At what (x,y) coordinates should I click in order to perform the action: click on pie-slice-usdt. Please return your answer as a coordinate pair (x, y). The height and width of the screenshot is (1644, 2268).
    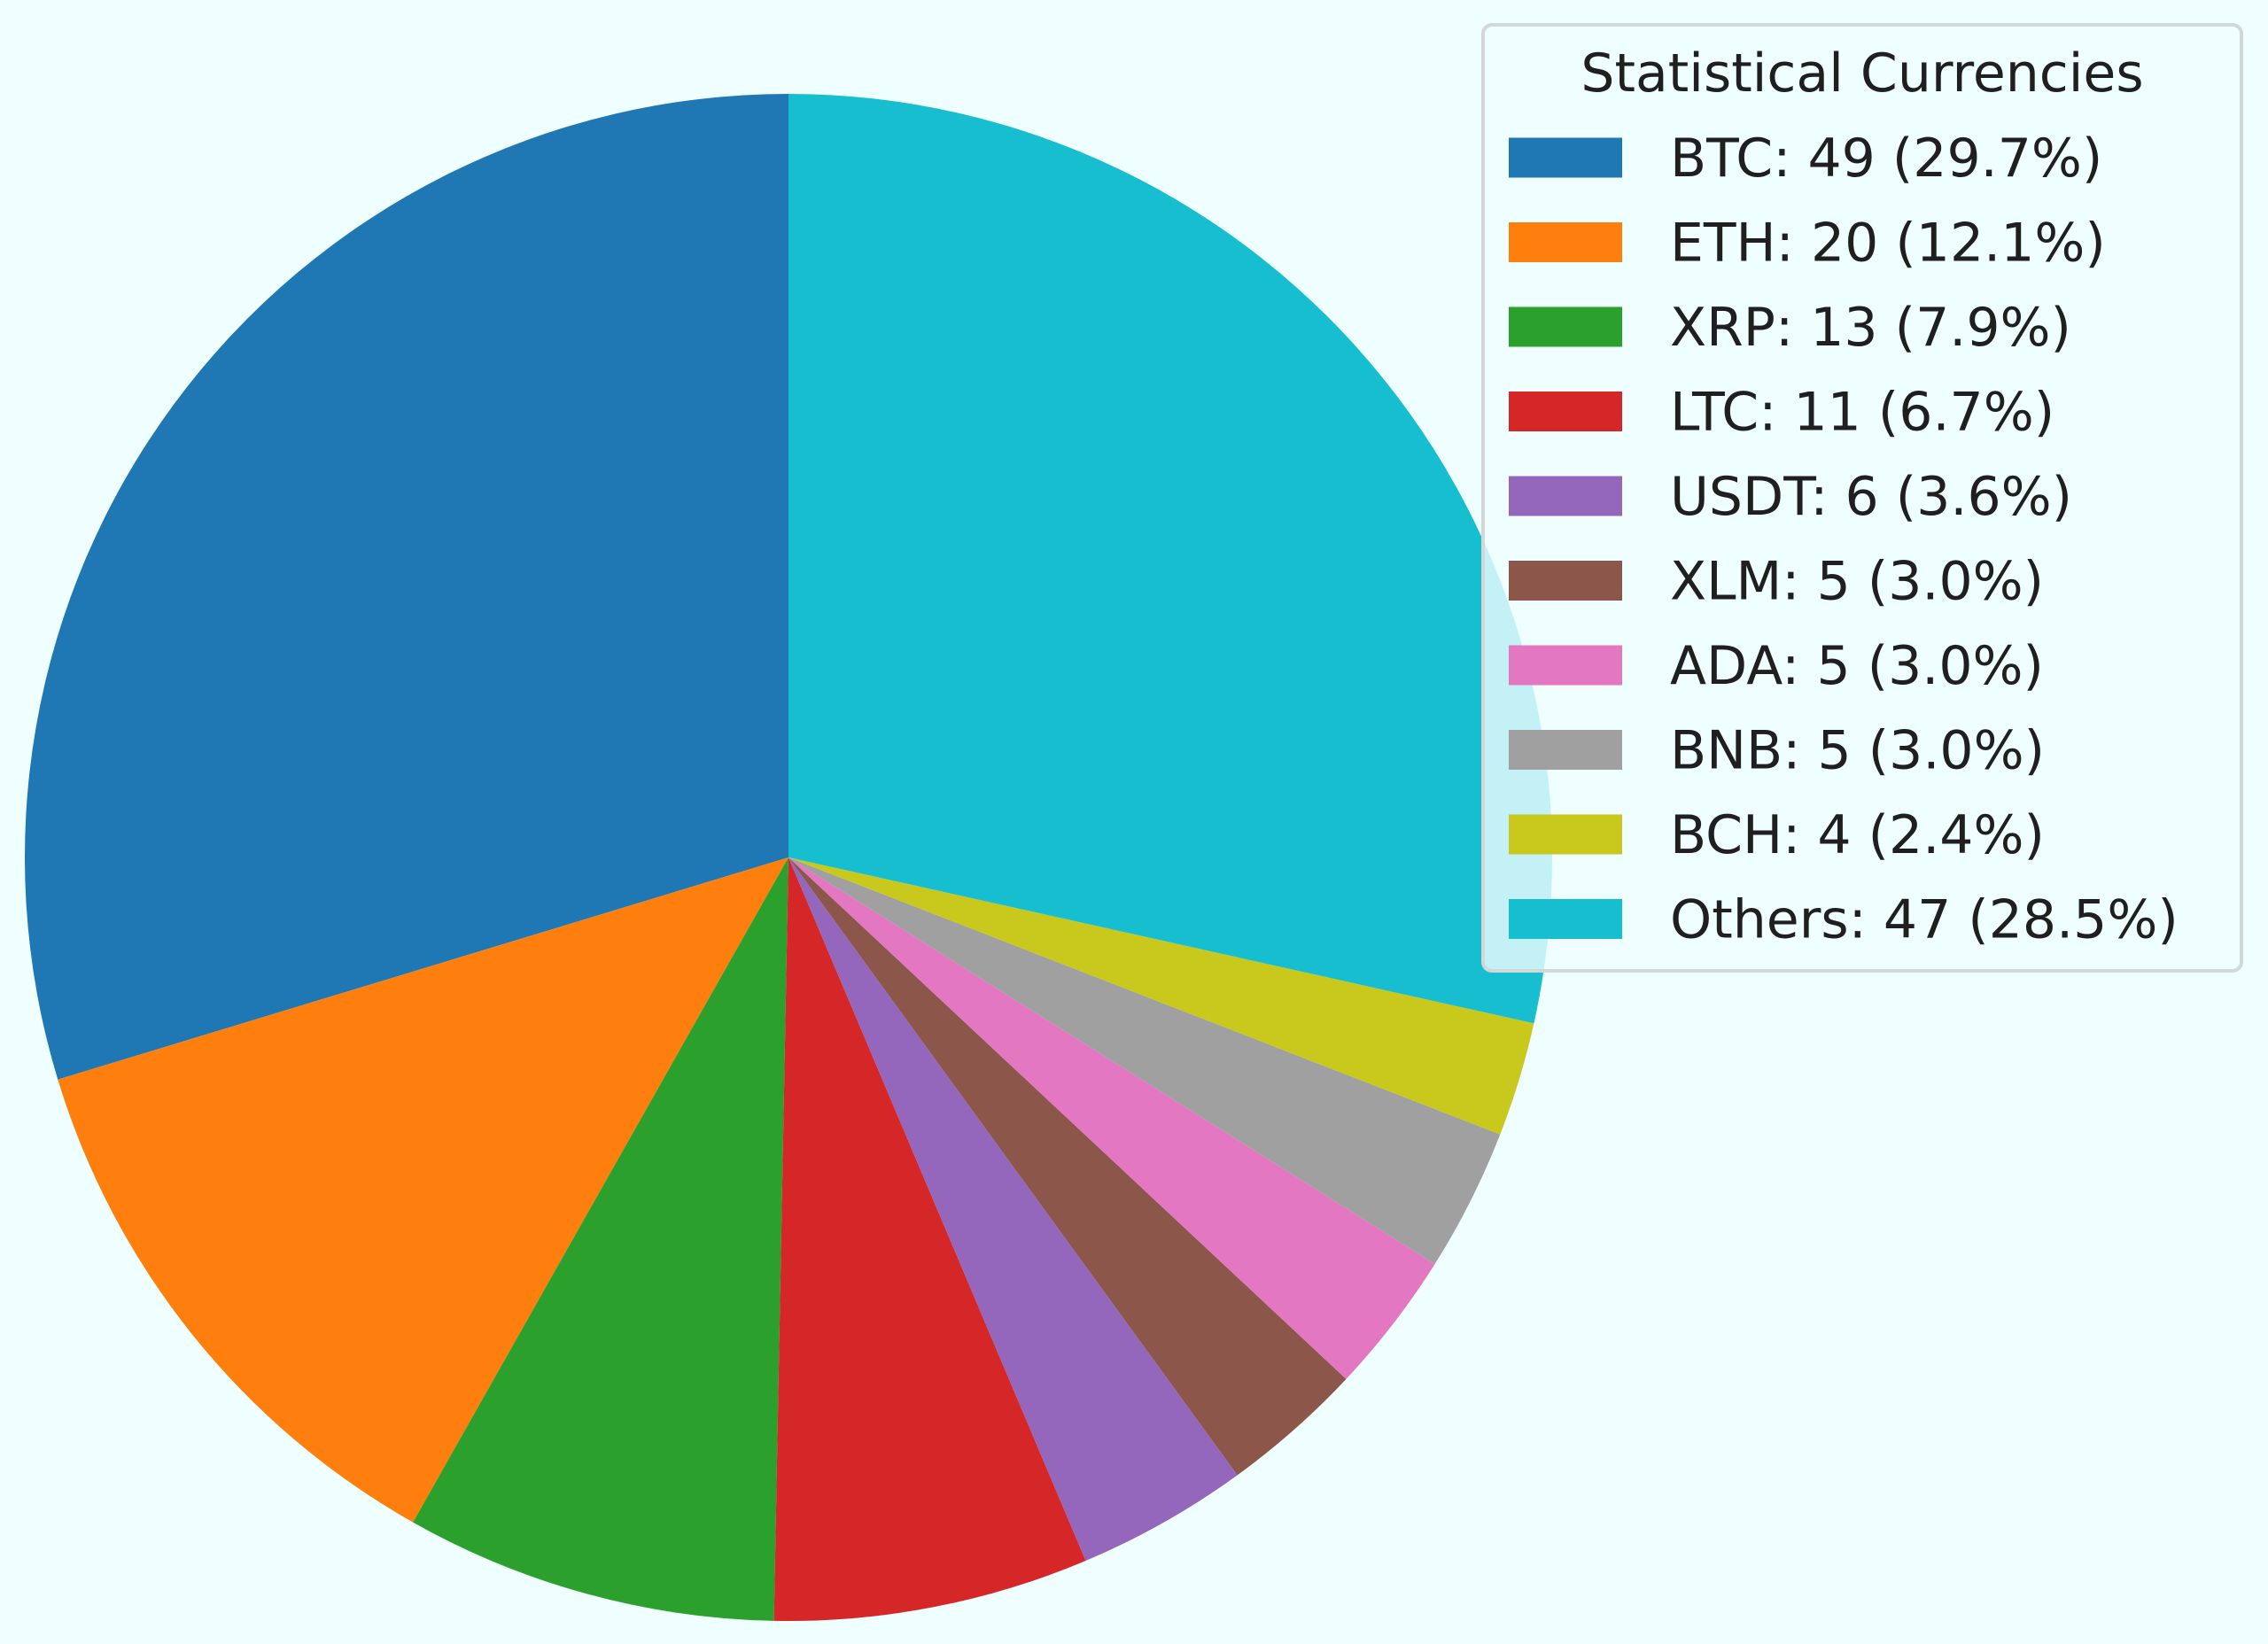
    Looking at the image, I should click on (1013, 1209).